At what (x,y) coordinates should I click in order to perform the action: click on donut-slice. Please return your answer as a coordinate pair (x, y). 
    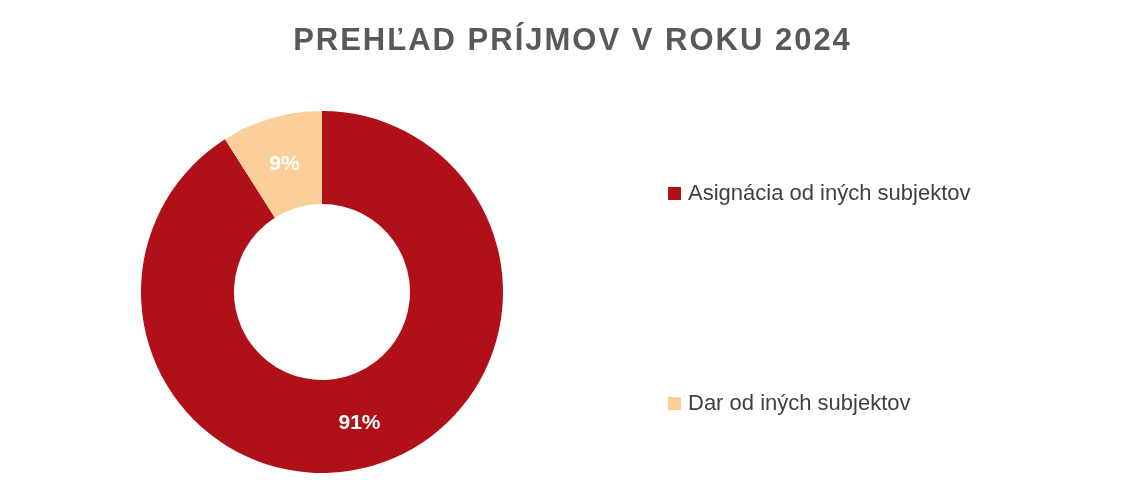
    Looking at the image, I should click on (273, 164).